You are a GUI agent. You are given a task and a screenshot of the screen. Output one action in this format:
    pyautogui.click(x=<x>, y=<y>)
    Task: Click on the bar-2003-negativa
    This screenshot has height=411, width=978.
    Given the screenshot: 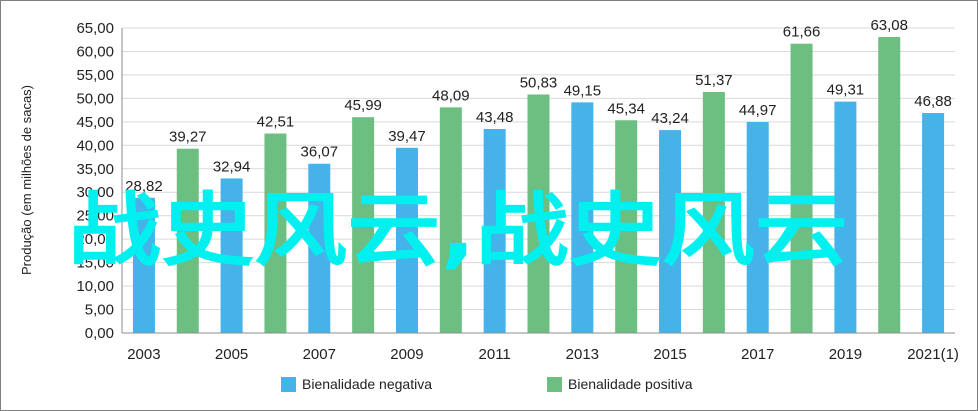 What is the action you would take?
    pyautogui.click(x=143, y=265)
    